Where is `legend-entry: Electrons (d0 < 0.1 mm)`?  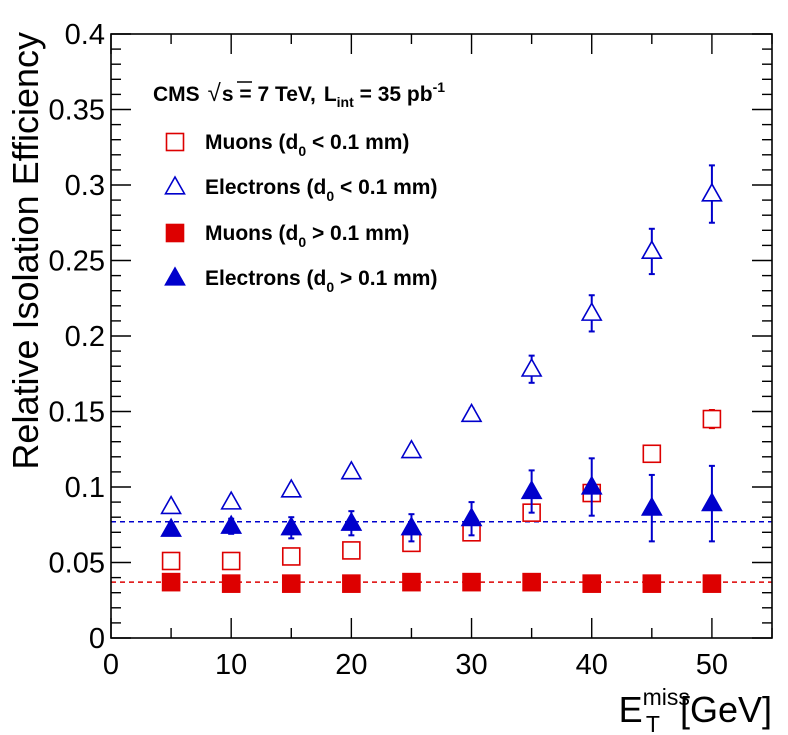
legend-entry: Electrons (d0 < 0.1 mm) is located at coordinates (300, 189).